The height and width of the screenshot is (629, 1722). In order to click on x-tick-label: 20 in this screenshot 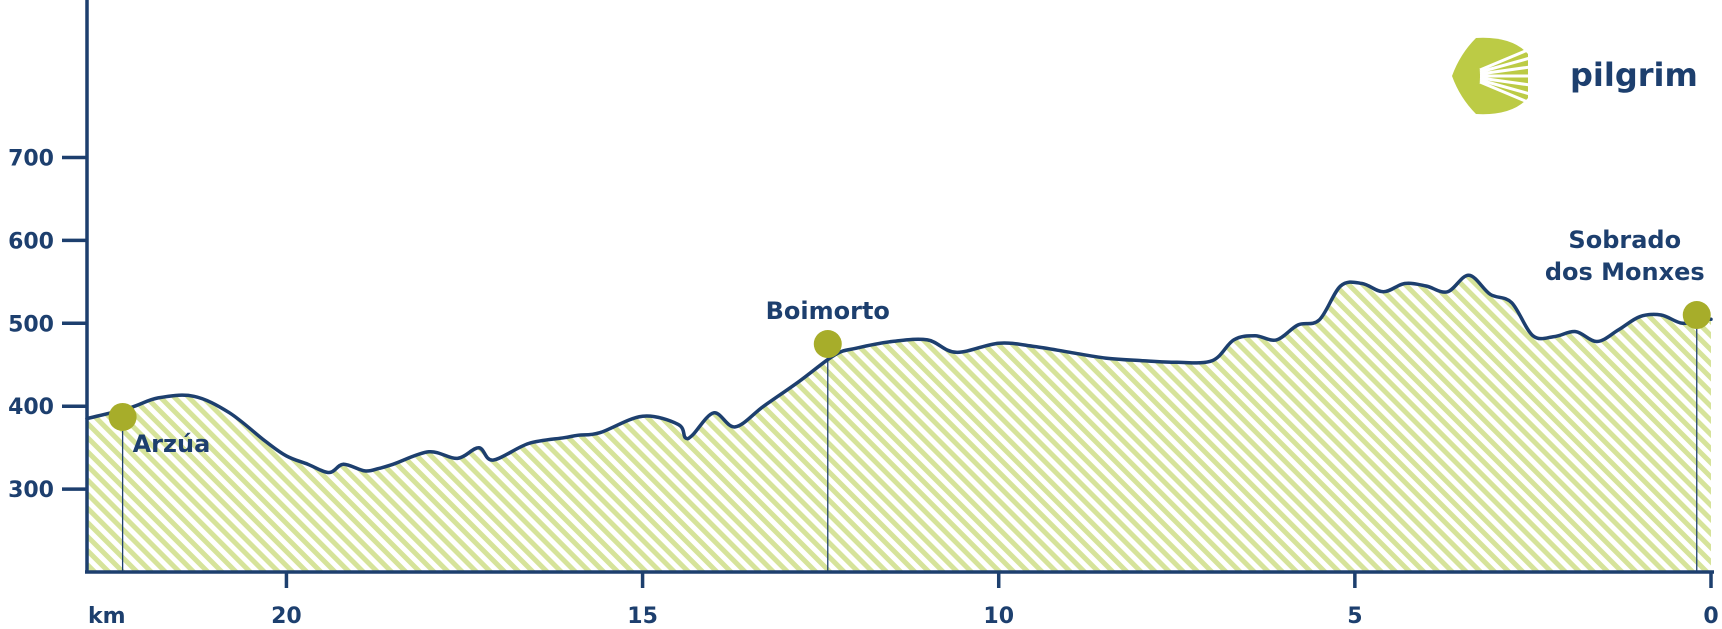, I will do `click(286, 616)`.